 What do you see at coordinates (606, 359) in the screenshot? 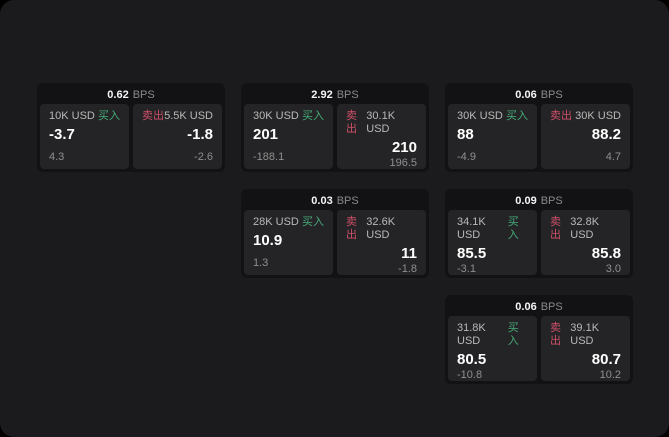
I see `sell-price: 80.7` at bounding box center [606, 359].